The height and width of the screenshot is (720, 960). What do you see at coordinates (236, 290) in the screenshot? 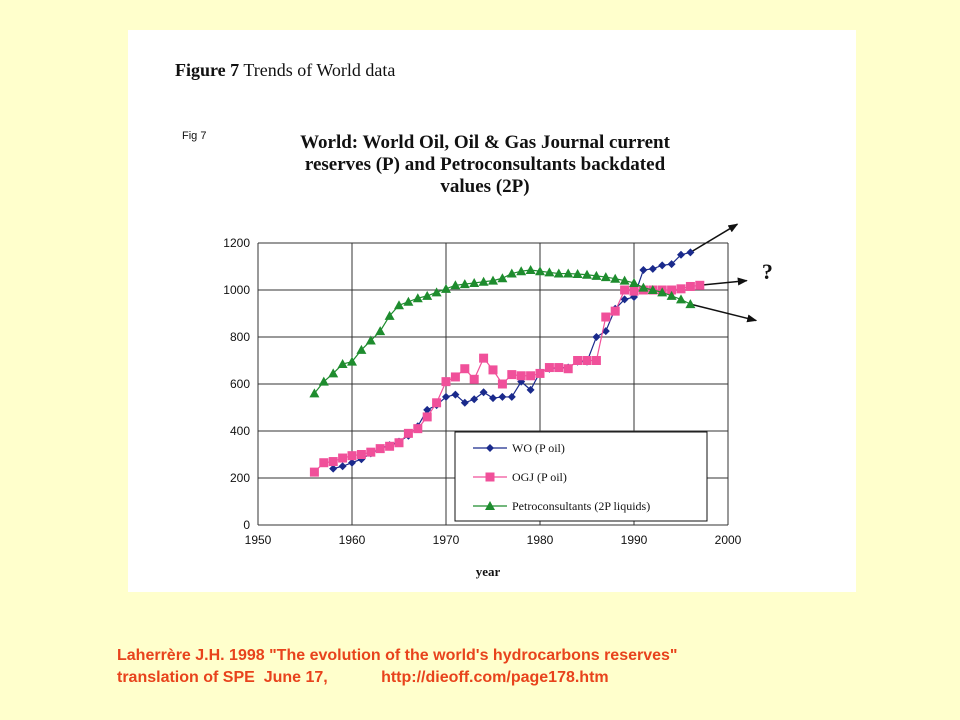
I see `y-tick-label: 1000` at bounding box center [236, 290].